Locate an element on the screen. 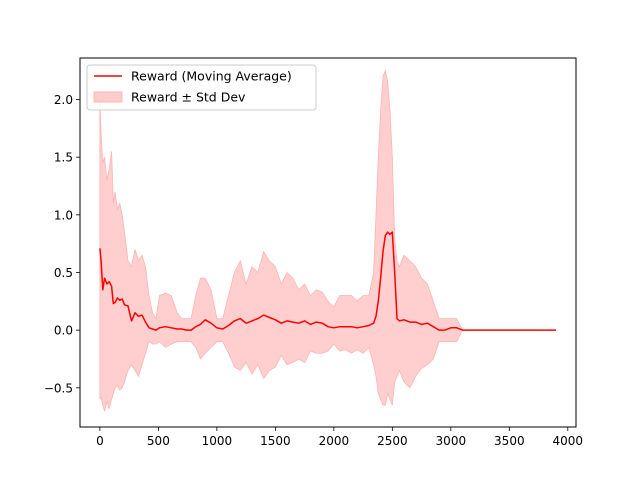 The width and height of the screenshot is (640, 480). x-tick-label: 3000 is located at coordinates (451, 441).